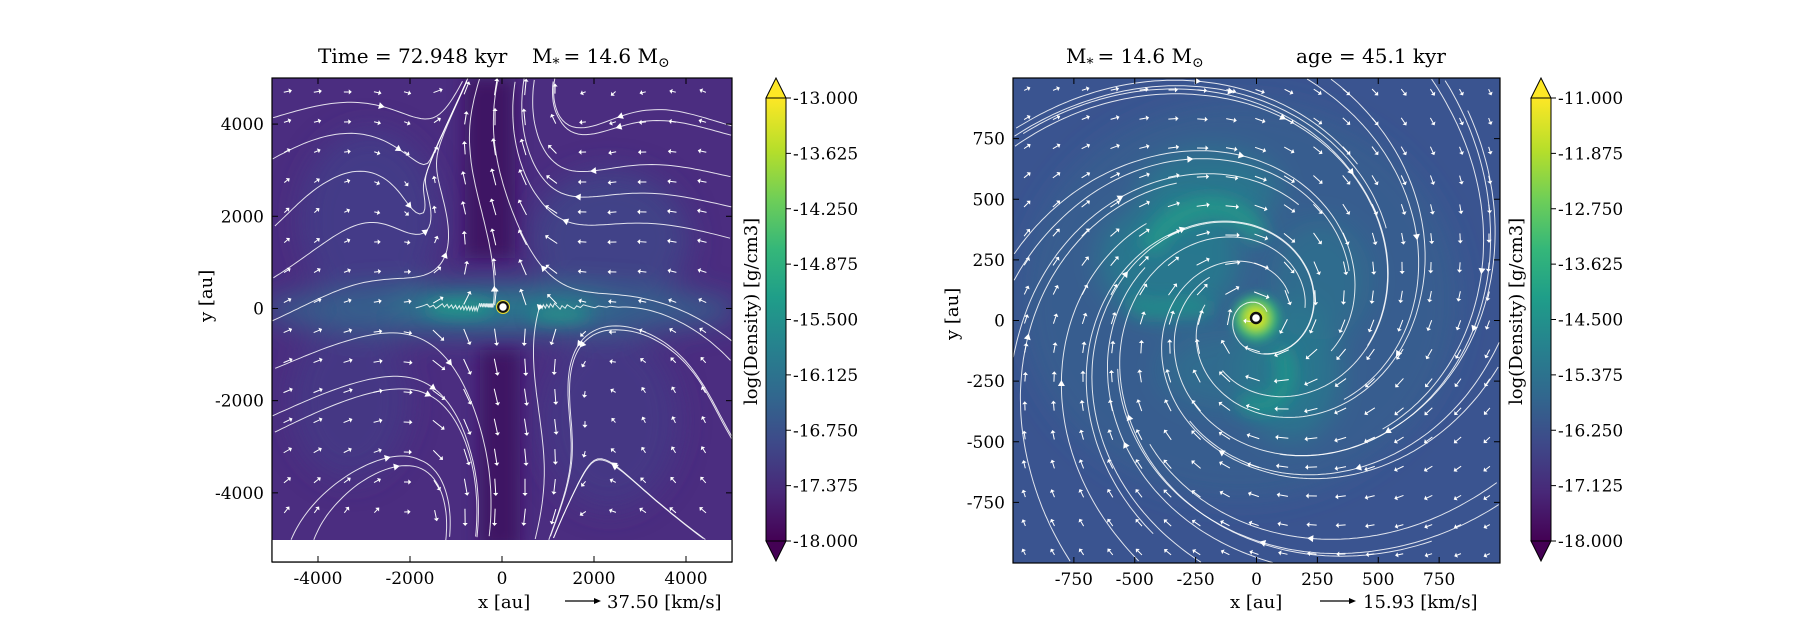 The width and height of the screenshot is (1800, 630). I want to click on streamline-arrowhead, so click(1190, 159).